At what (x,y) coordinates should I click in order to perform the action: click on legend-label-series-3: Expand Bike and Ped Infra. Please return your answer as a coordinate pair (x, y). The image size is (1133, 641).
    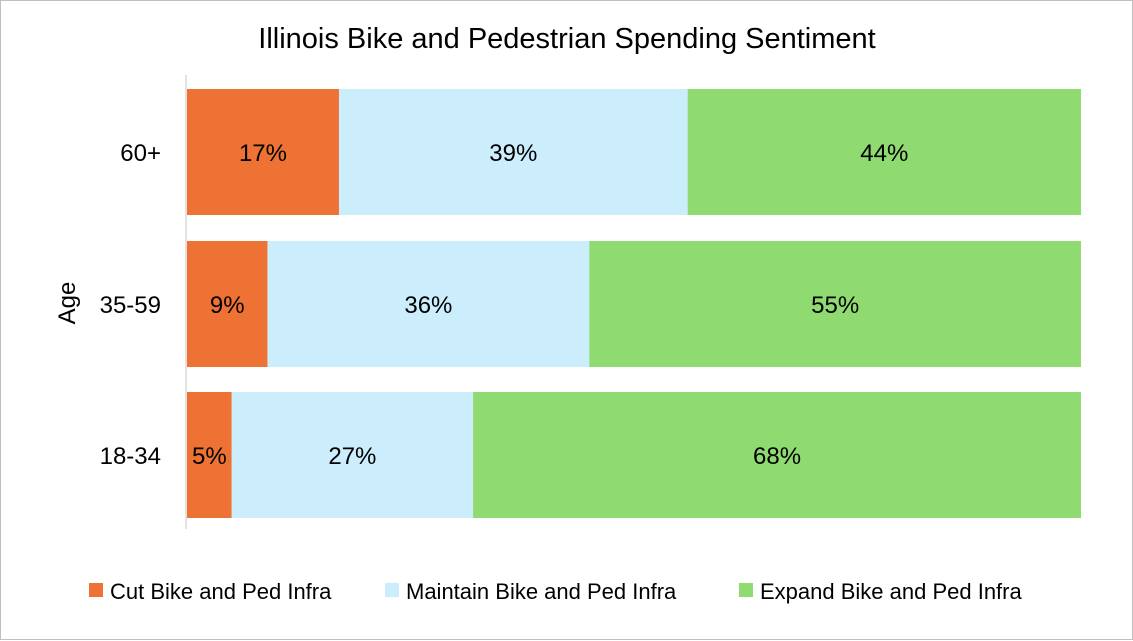
    Looking at the image, I should click on (891, 591).